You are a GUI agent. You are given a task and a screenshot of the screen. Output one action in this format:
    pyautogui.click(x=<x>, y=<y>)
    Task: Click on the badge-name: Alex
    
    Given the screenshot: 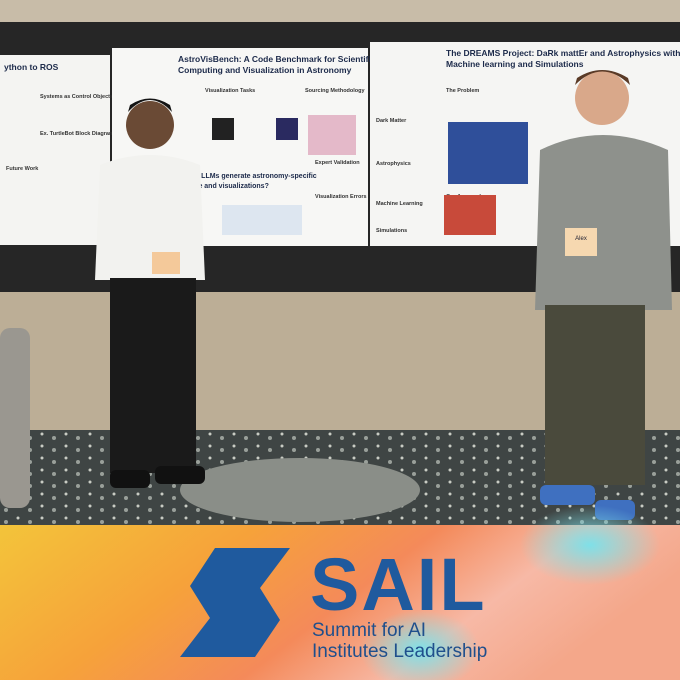 What is the action you would take?
    pyautogui.click(x=581, y=239)
    